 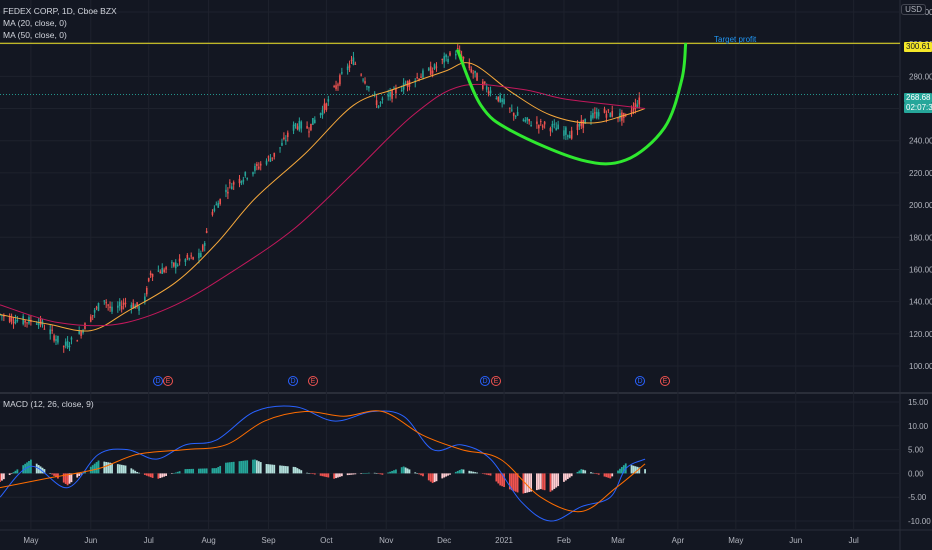 What do you see at coordinates (795, 540) in the screenshot?
I see `time-tick-label: Jun` at bounding box center [795, 540].